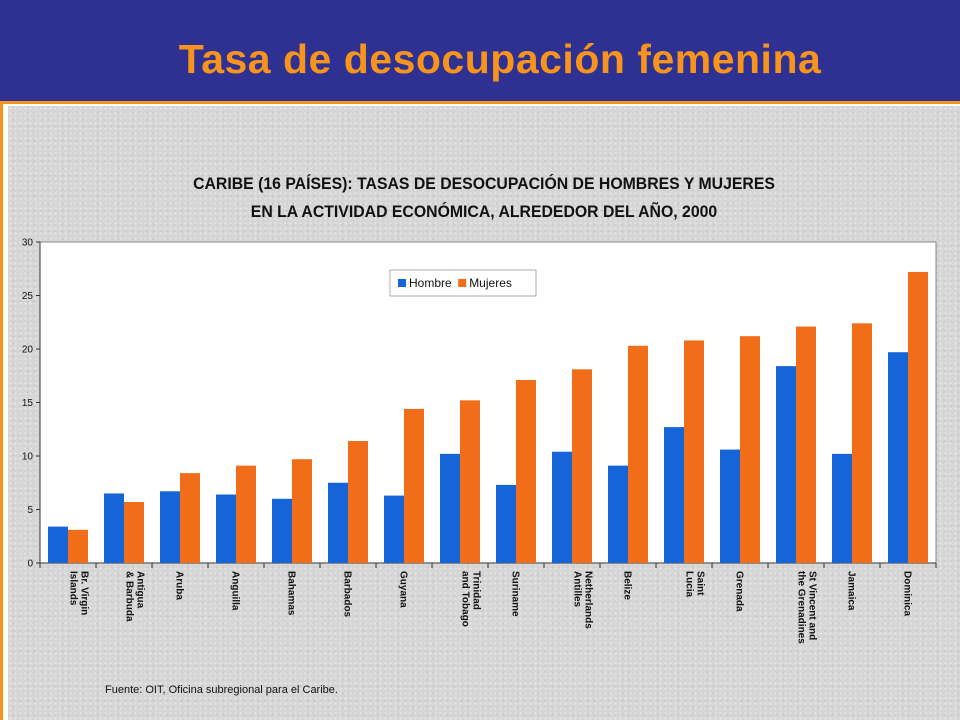 Image resolution: width=960 pixels, height=720 pixels. I want to click on x-category-label: Guyana, so click(403, 589).